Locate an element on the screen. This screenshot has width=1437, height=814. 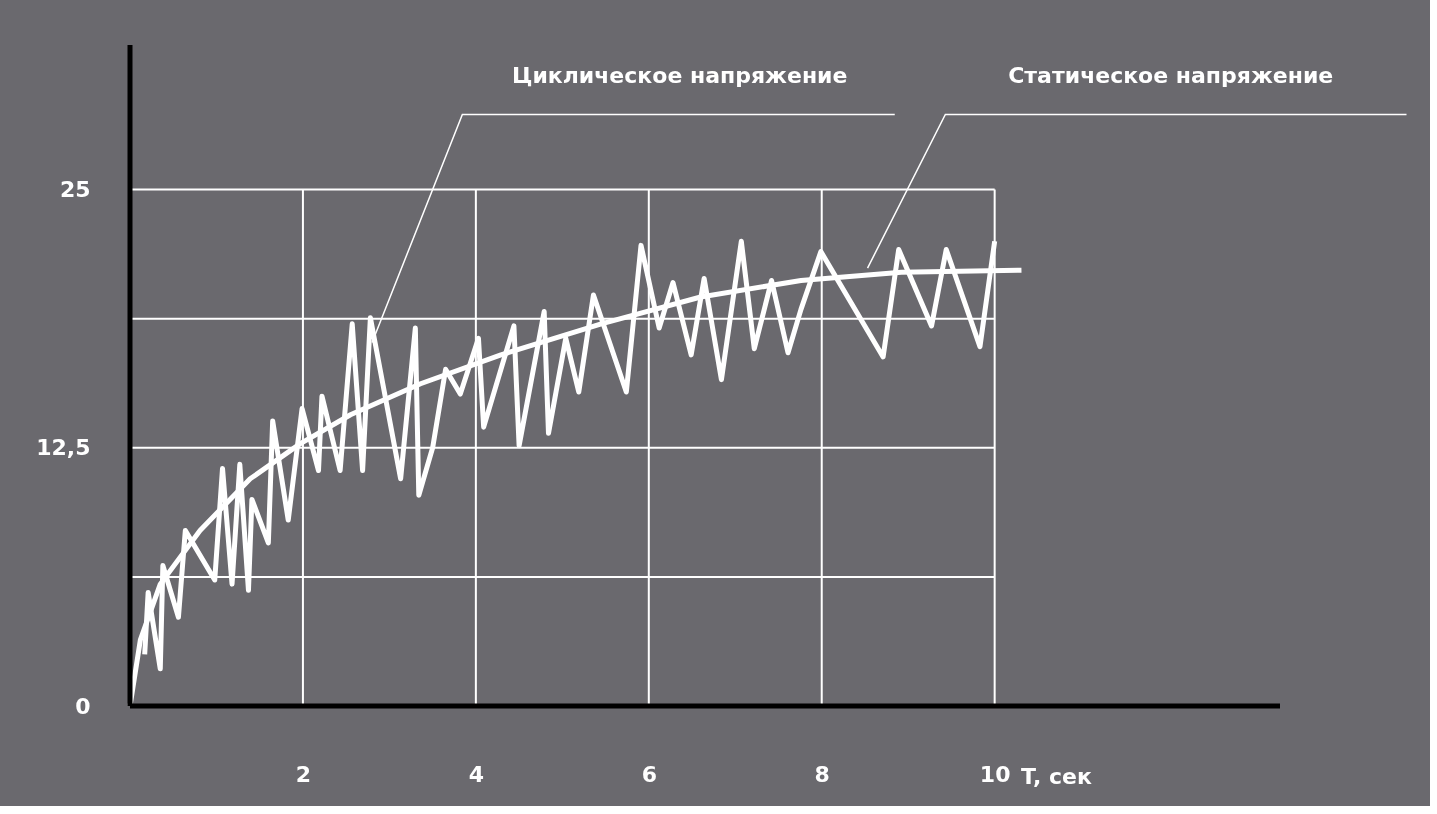
x-tick-label: 10 is located at coordinates (995, 774).